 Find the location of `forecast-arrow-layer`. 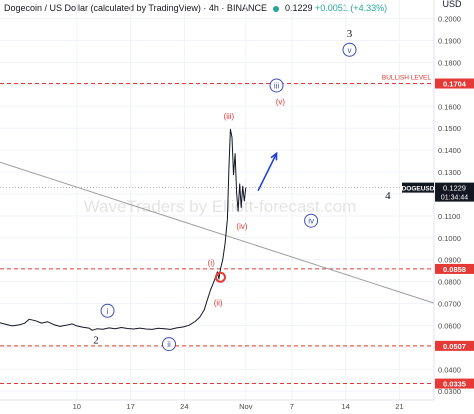

forecast-arrow-layer is located at coordinates (267, 171).